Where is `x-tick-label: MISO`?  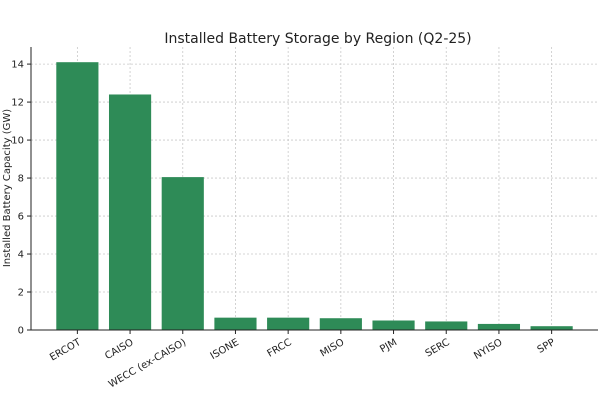
x-tick-label: MISO is located at coordinates (333, 348).